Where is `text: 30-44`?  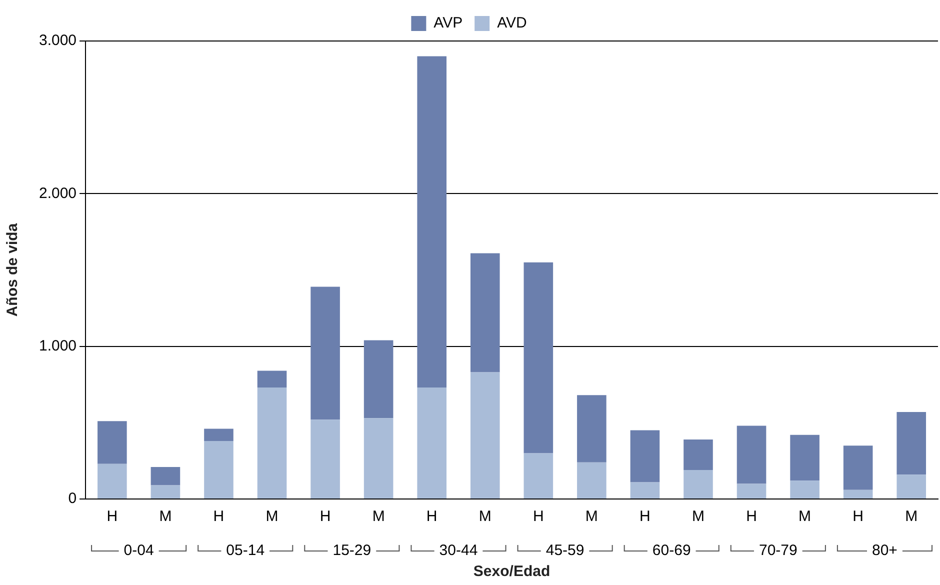 text: 30-44 is located at coordinates (458, 551).